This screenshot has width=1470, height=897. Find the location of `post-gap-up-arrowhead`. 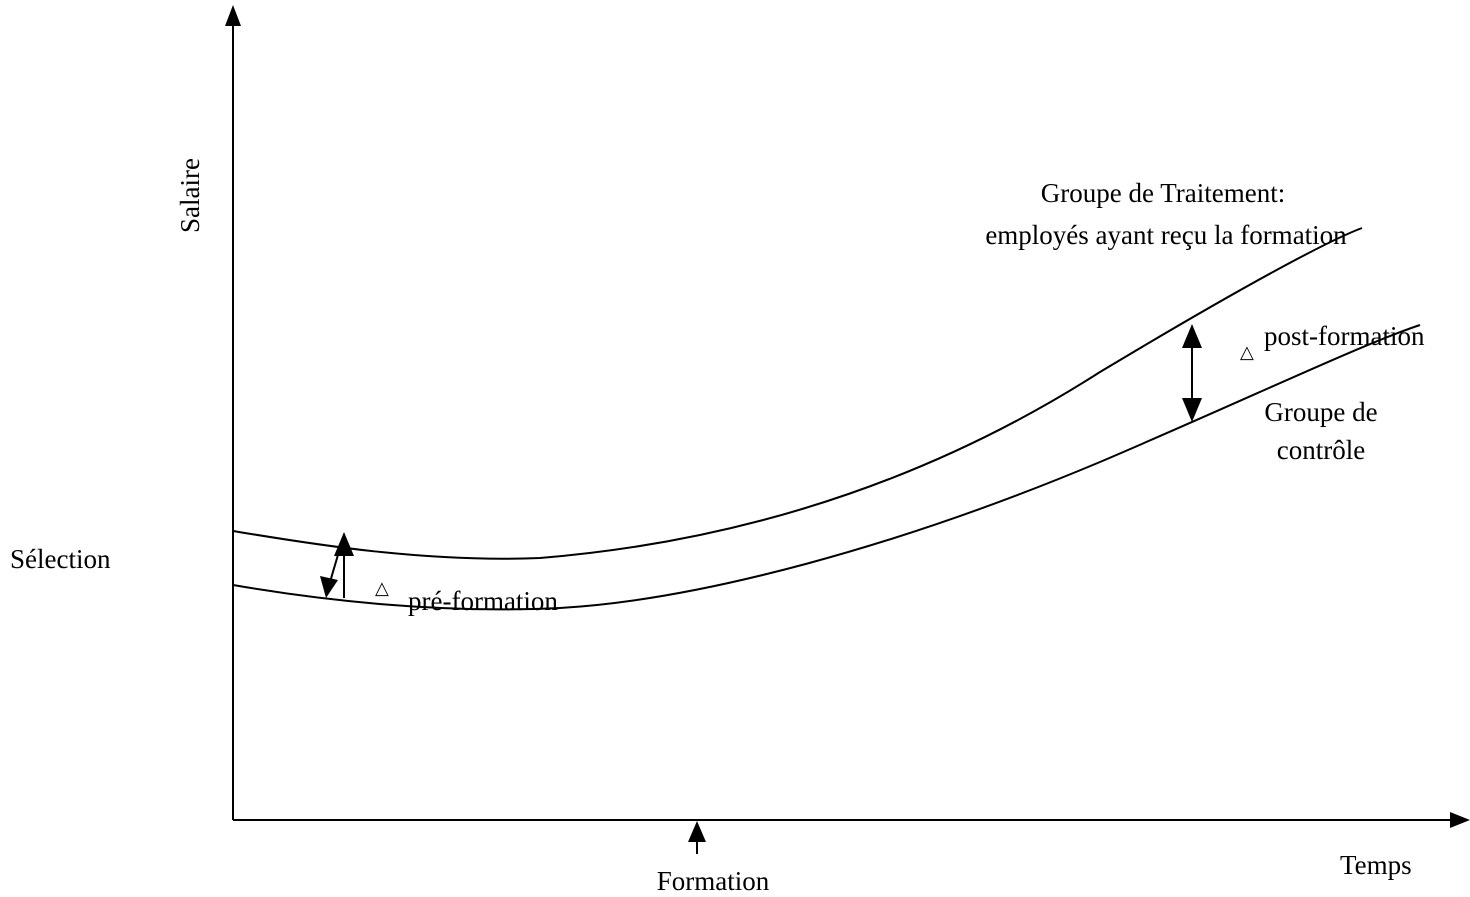

post-gap-up-arrowhead is located at coordinates (1192, 336).